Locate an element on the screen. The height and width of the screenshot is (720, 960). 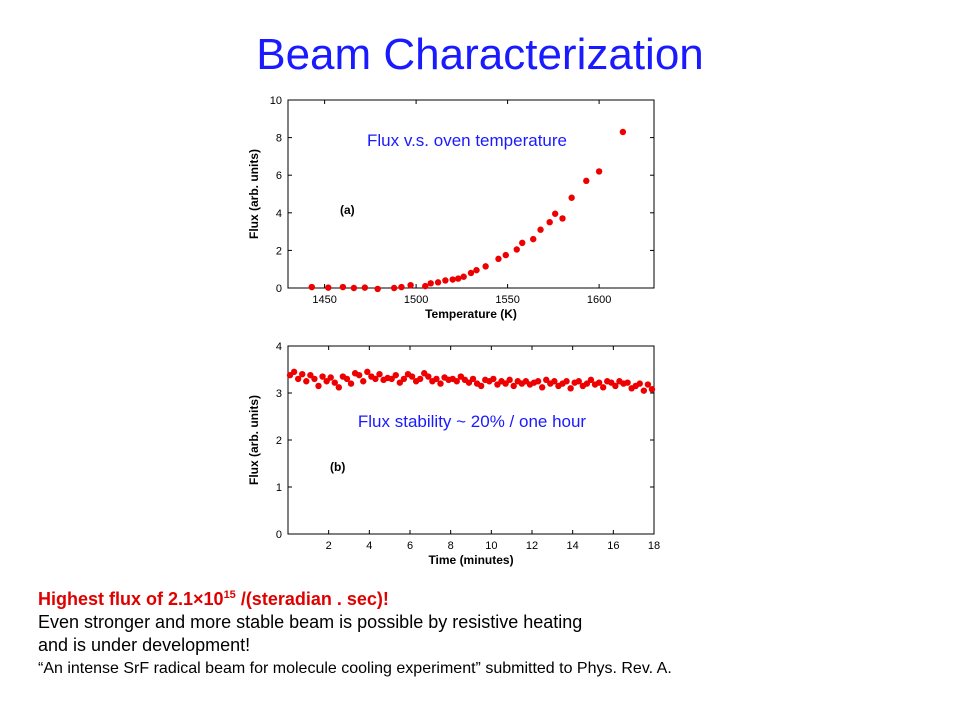
x-tick-label: 16 is located at coordinates (613, 546).